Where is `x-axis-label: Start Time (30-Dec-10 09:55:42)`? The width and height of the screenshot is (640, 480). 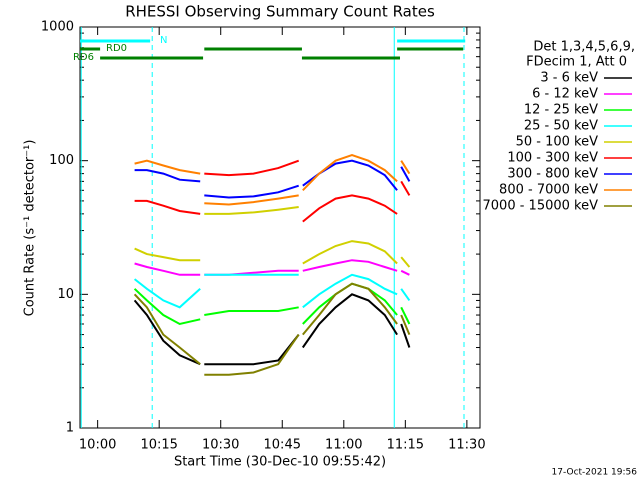 x-axis-label: Start Time (30-Dec-10 09:55:42) is located at coordinates (280, 462).